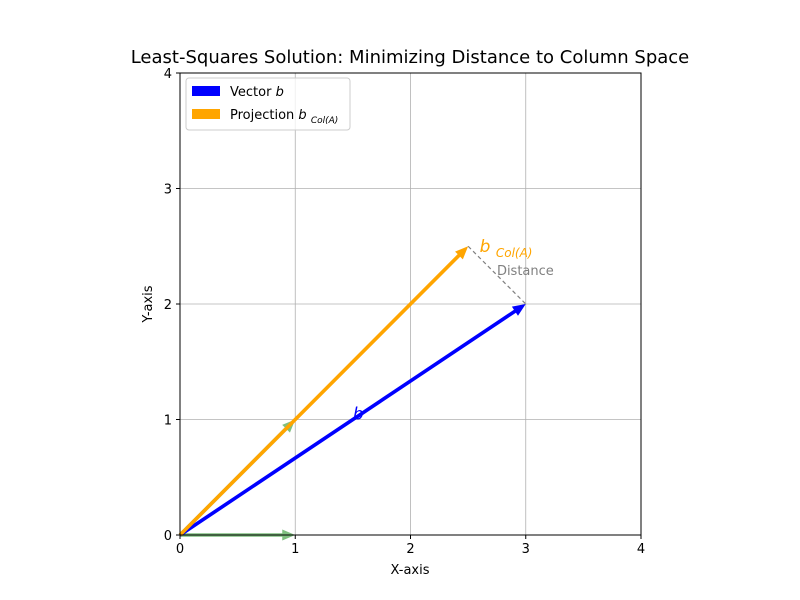 This screenshot has height=600, width=800. What do you see at coordinates (526, 549) in the screenshot?
I see `x-tick-label: 3` at bounding box center [526, 549].